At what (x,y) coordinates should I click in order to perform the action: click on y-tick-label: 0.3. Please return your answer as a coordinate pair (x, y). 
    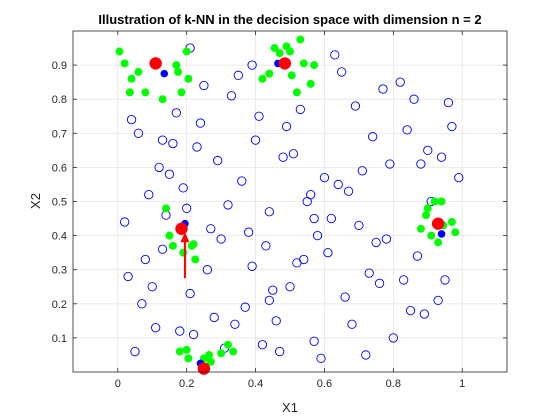
    Looking at the image, I should click on (59, 271).